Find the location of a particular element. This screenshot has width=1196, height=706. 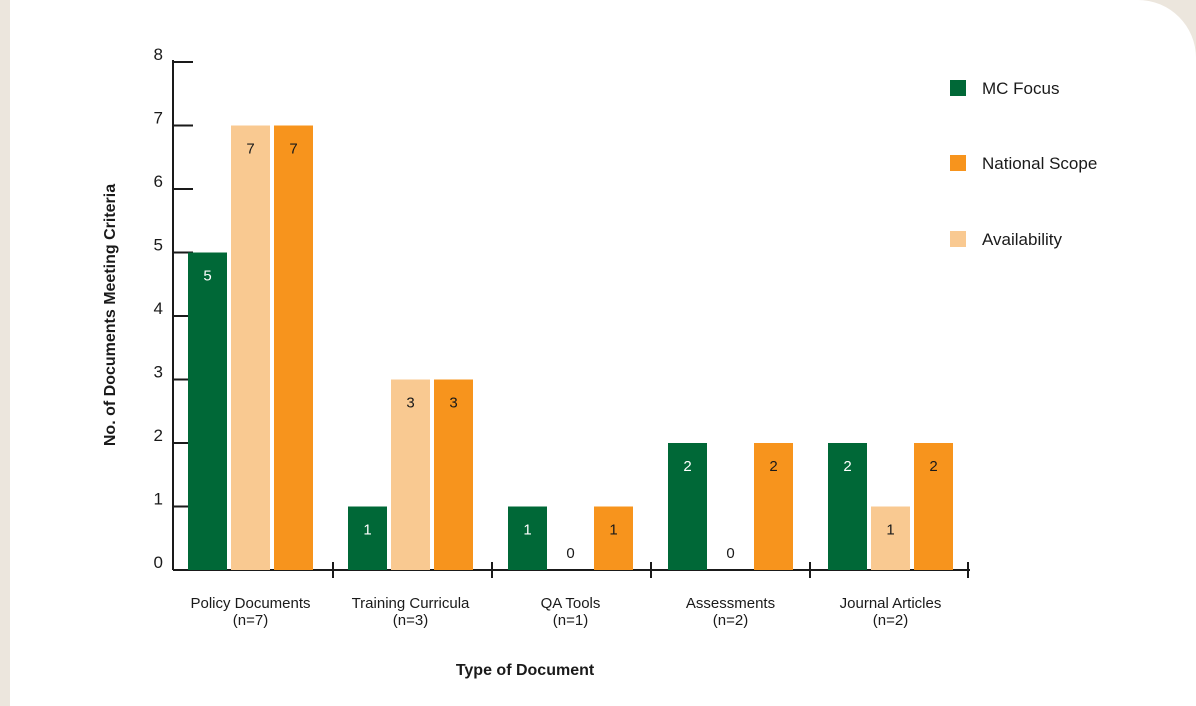

bar-national-scope-training-curricula is located at coordinates (453, 474).